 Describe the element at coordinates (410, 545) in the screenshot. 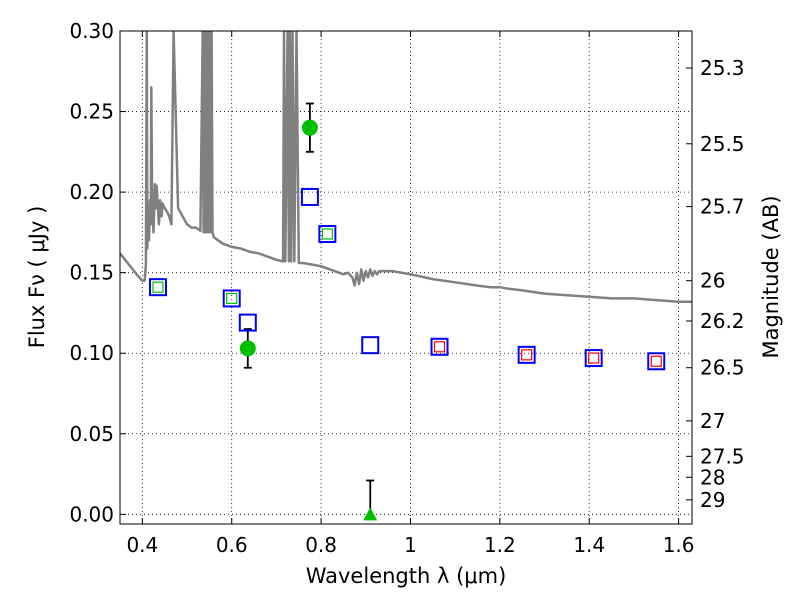

I see `x-tick-label: 1` at that location.